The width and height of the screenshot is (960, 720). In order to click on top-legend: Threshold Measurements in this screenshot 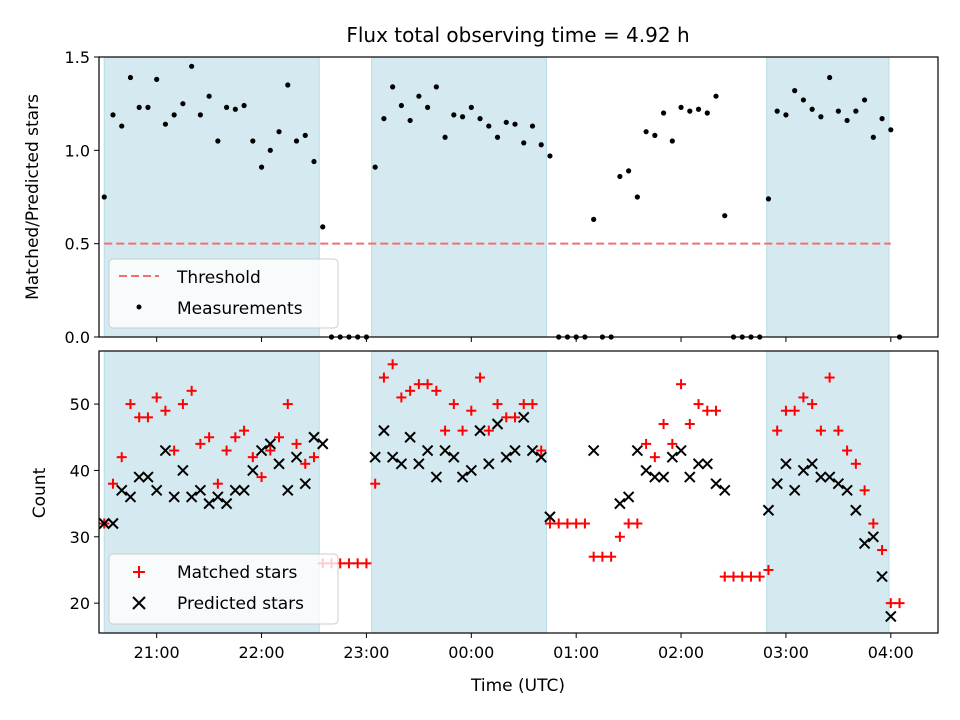, I will do `click(223, 293)`.